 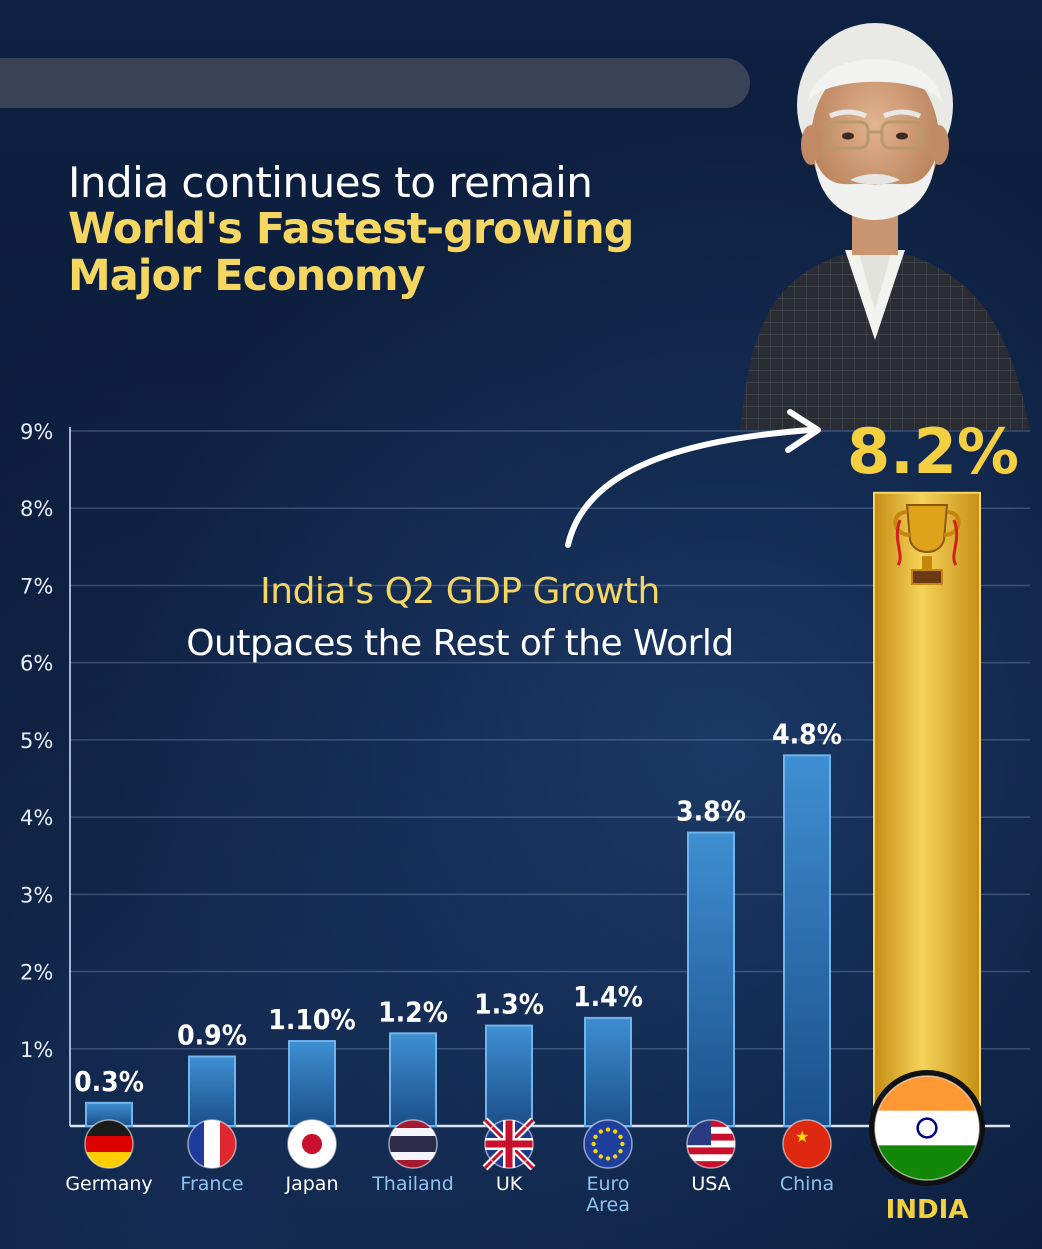 What do you see at coordinates (933, 451) in the screenshot?
I see `india-value-label: 8.2%` at bounding box center [933, 451].